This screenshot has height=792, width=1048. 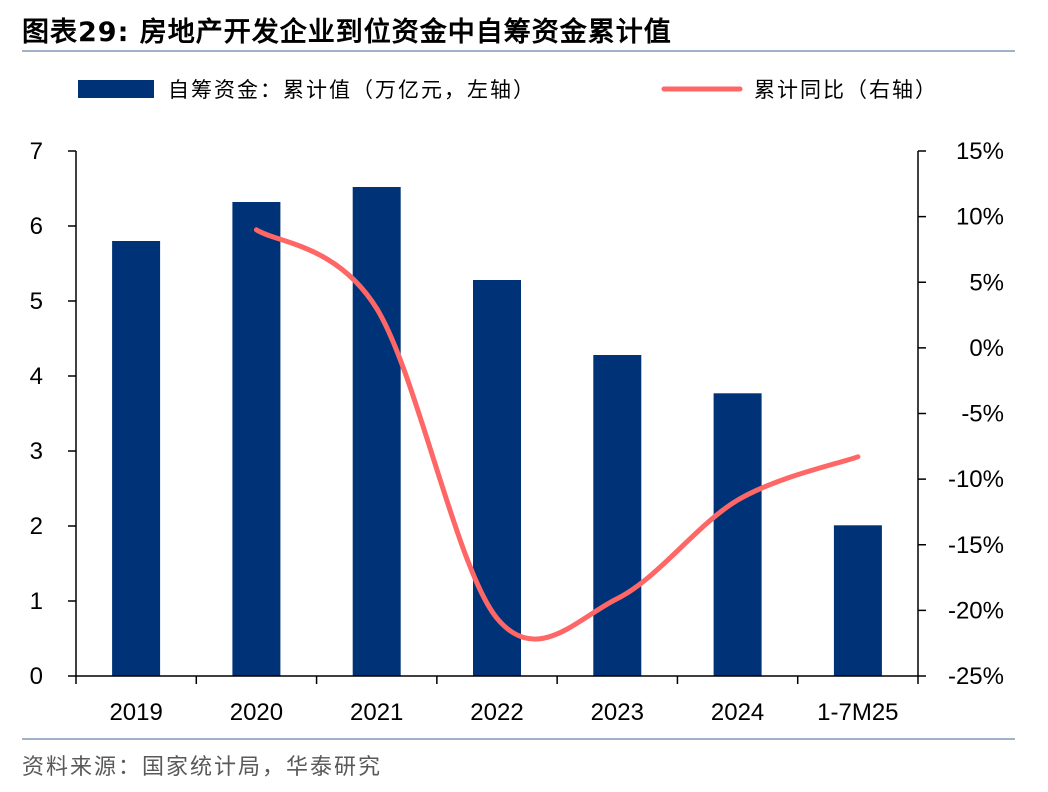 I want to click on source-rule, so click(x=518, y=739).